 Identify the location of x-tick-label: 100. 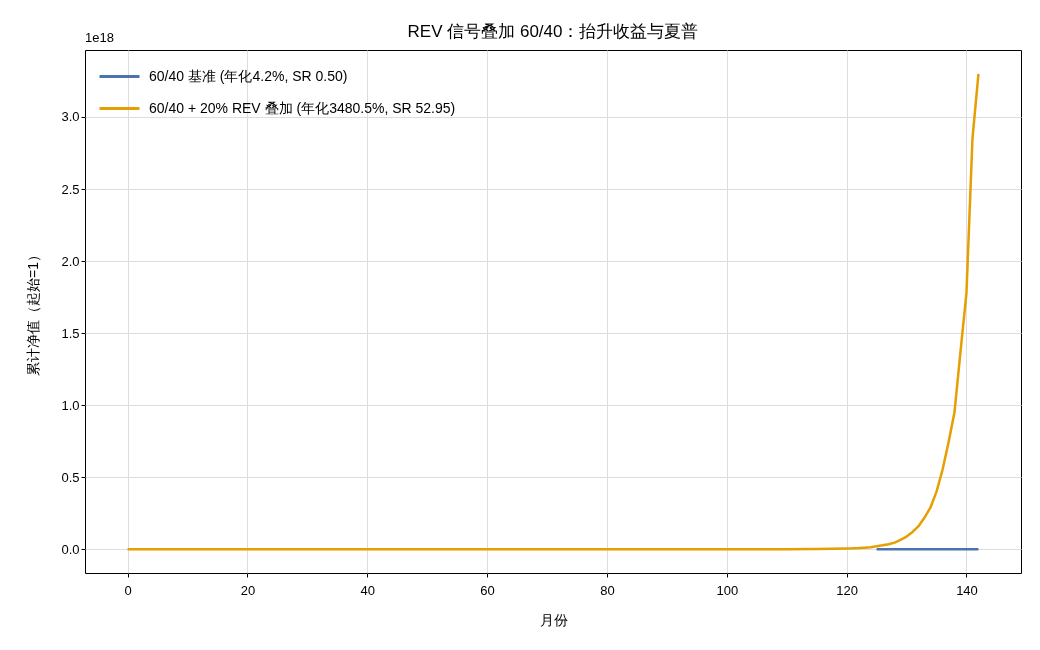
(727, 590).